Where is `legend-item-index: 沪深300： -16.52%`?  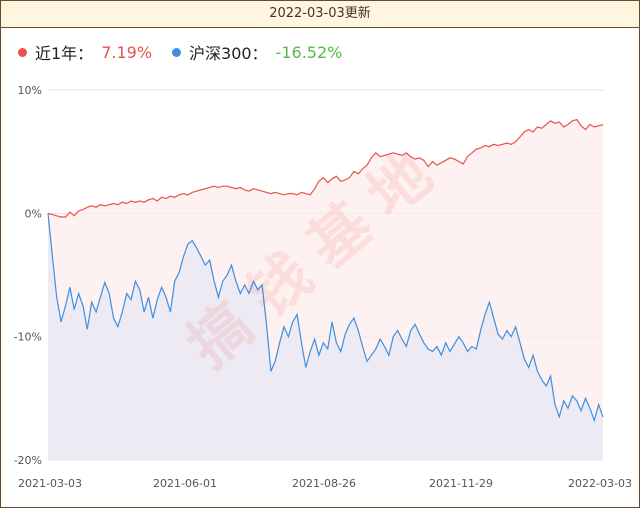
legend-item-index: 沪深300： -16.52% is located at coordinates (257, 52).